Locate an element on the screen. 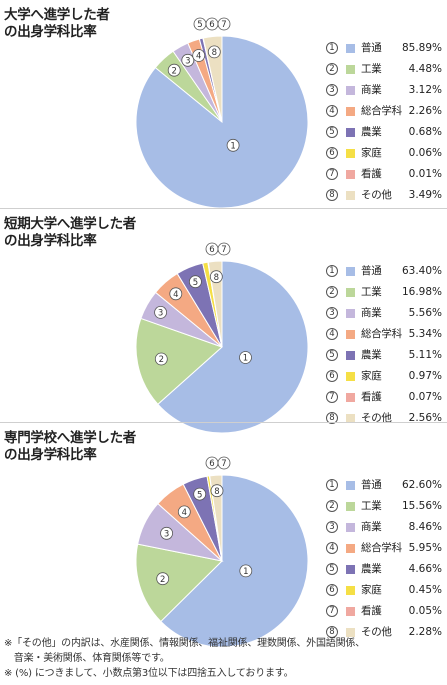 This screenshot has width=447, height=685. legend-value: 0.45% is located at coordinates (425, 590).